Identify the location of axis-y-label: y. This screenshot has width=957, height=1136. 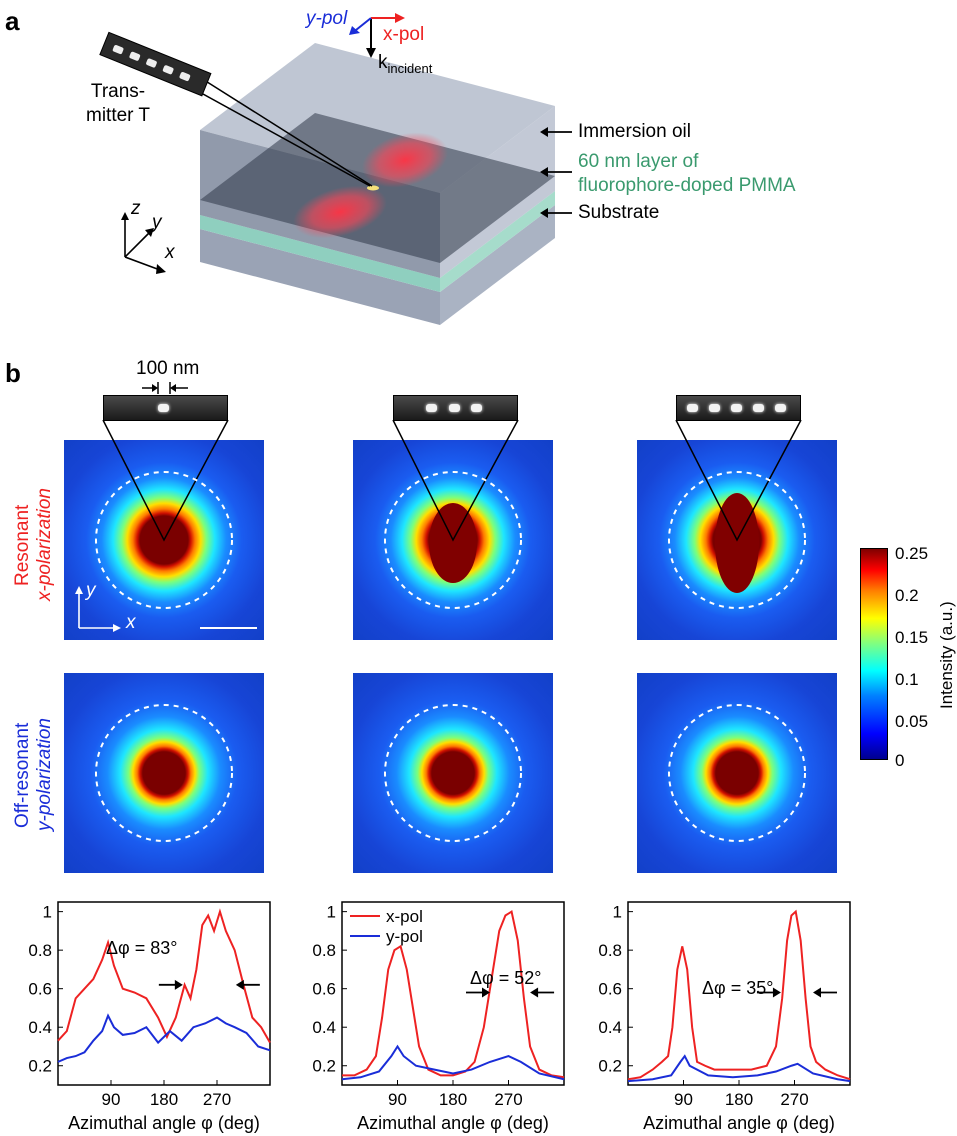
(157, 222).